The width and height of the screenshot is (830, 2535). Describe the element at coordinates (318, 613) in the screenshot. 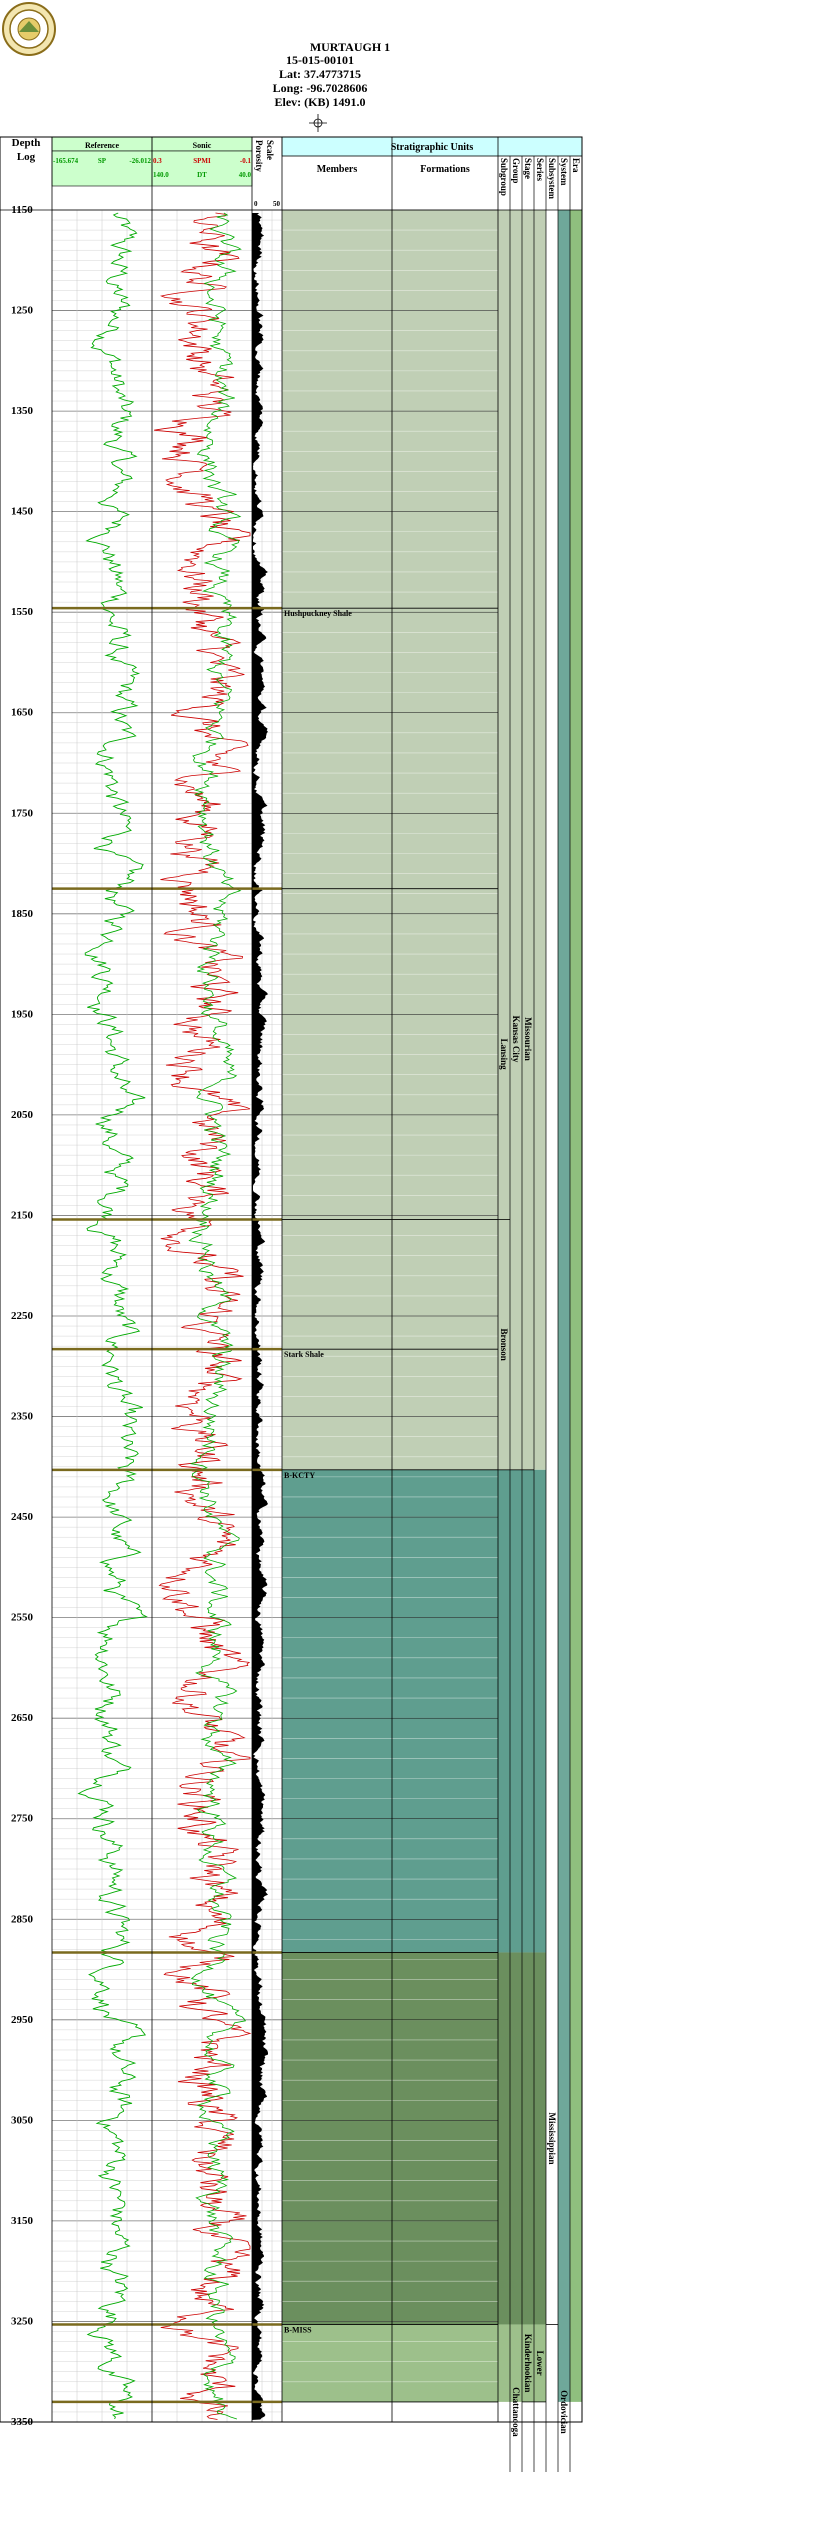

I see `top-label: Hushpuckney Shale` at that location.